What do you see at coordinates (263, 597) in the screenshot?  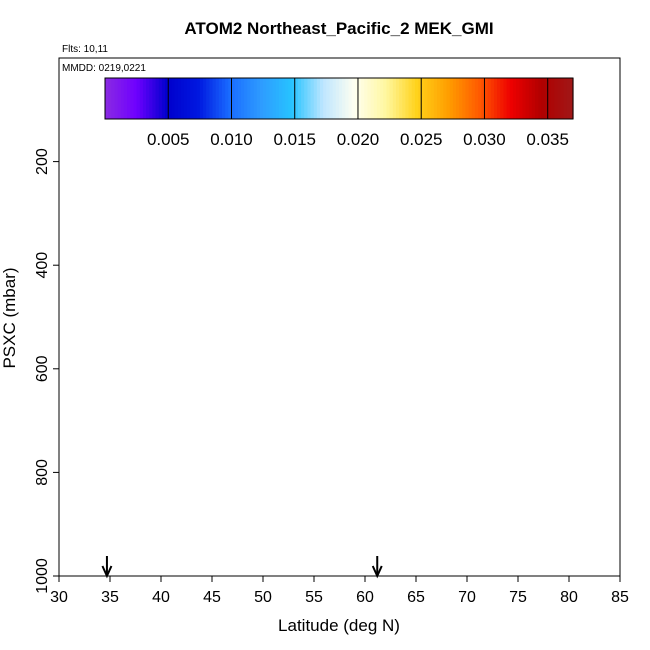 I see `x-tick-label: 50` at bounding box center [263, 597].